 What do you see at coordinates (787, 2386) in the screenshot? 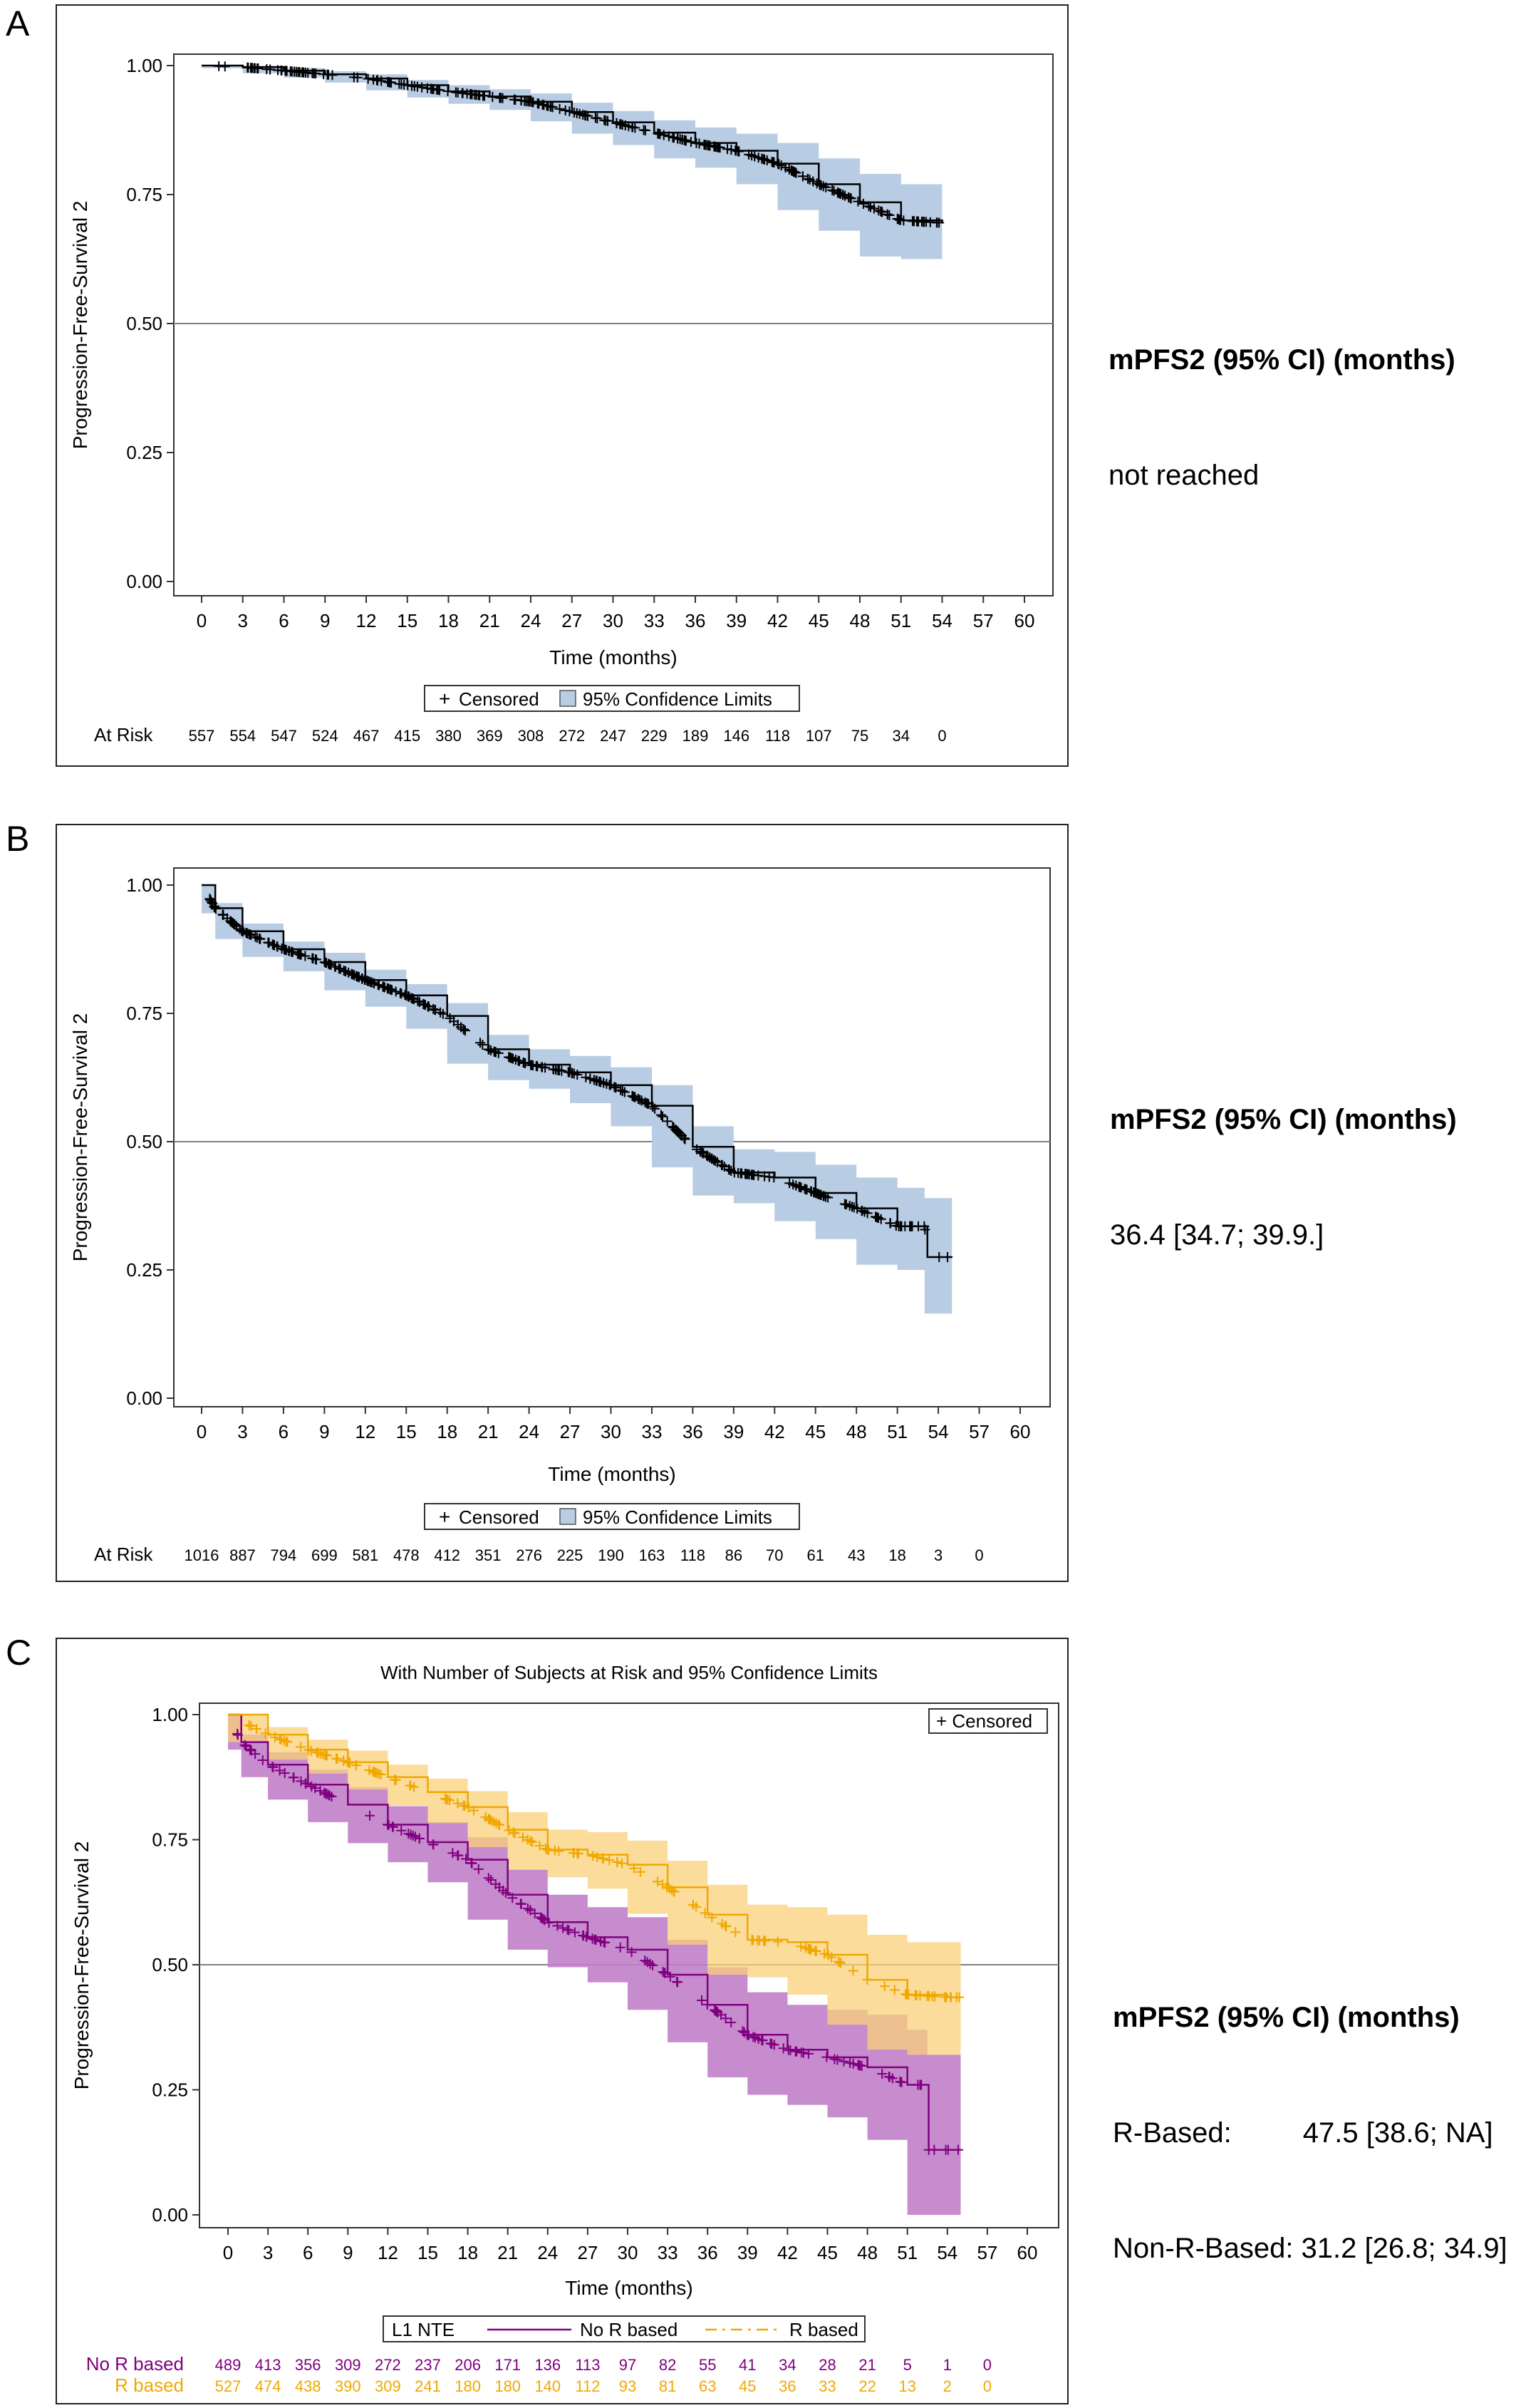
I see `panel-c-at-risk-value: 36` at bounding box center [787, 2386].